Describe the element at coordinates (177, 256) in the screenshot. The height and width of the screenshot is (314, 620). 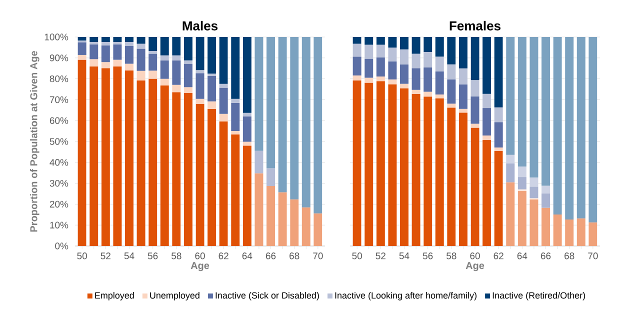
I see `x-tick-label: 58` at that location.